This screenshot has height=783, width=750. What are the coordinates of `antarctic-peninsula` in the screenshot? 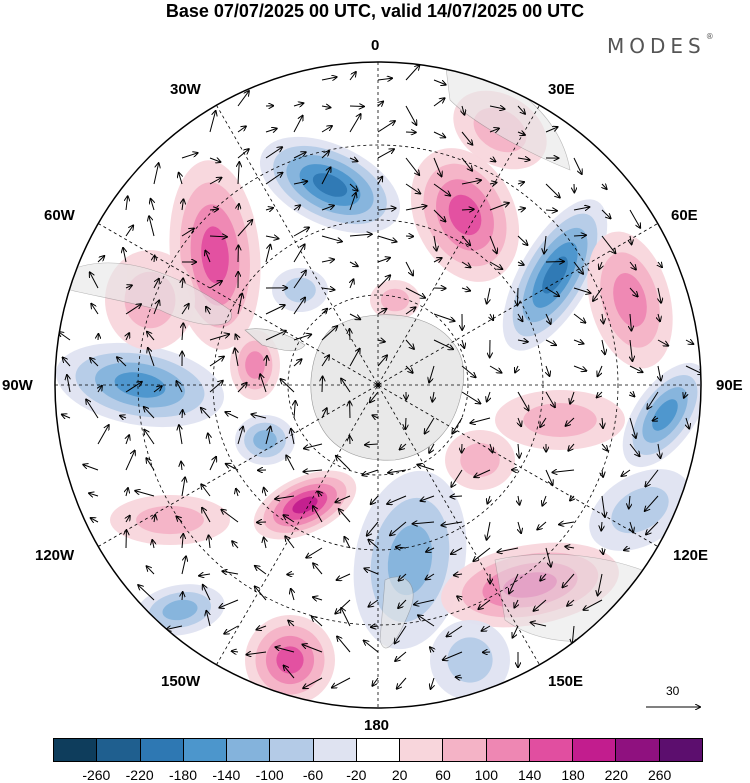 It's located at (275, 340).